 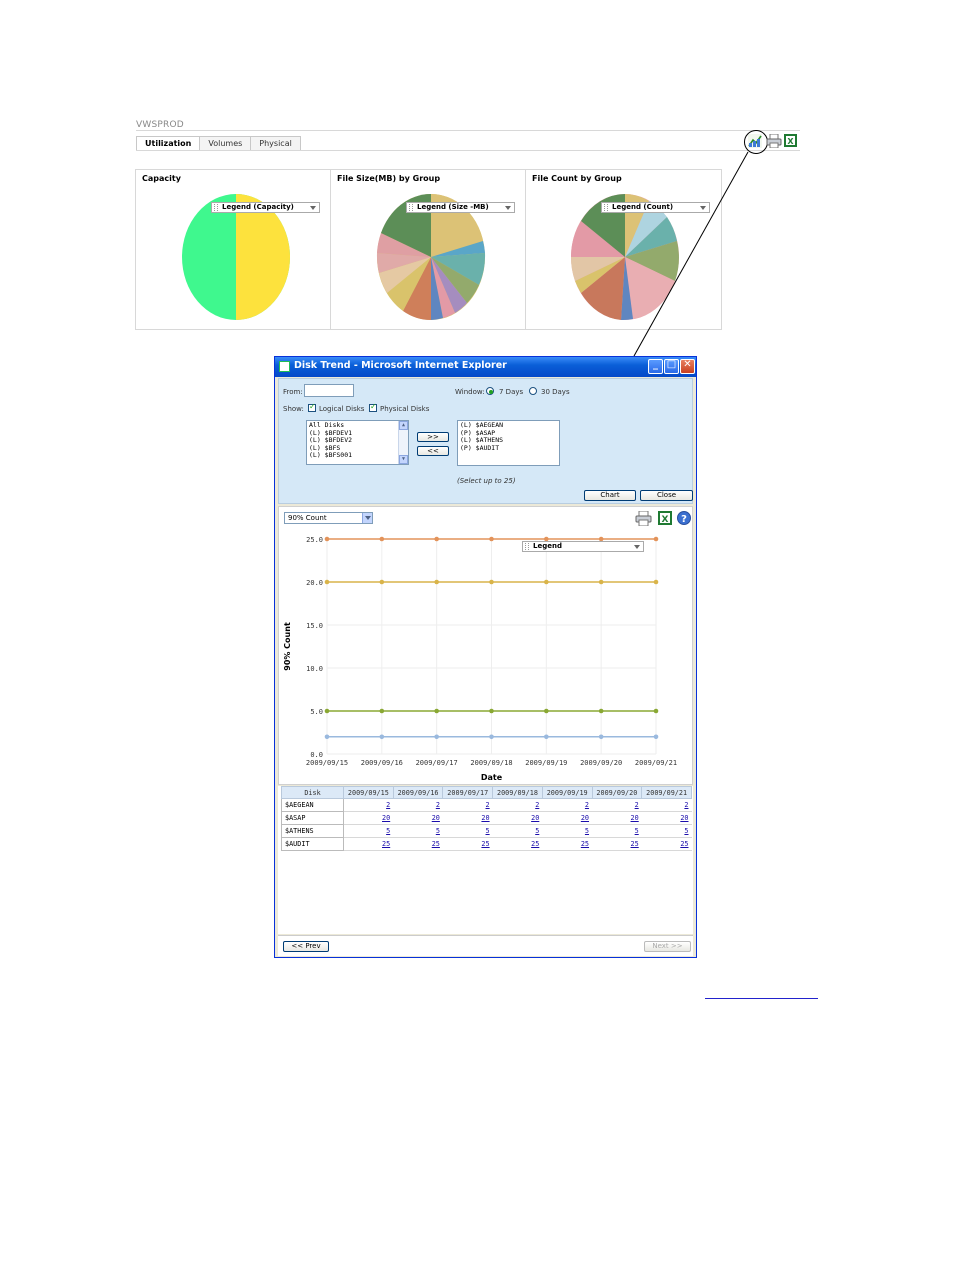 What do you see at coordinates (331, 455) in the screenshot?
I see `list-item: (L) $BFS001` at bounding box center [331, 455].